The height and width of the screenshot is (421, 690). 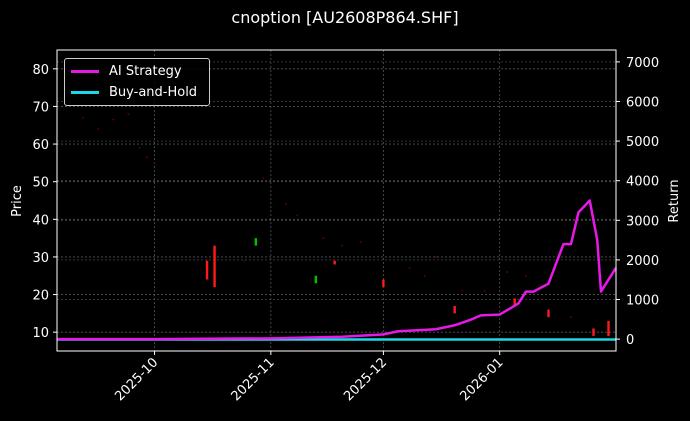 What do you see at coordinates (40, 145) in the screenshot?
I see `y-left-tick-label: 60` at bounding box center [40, 145].